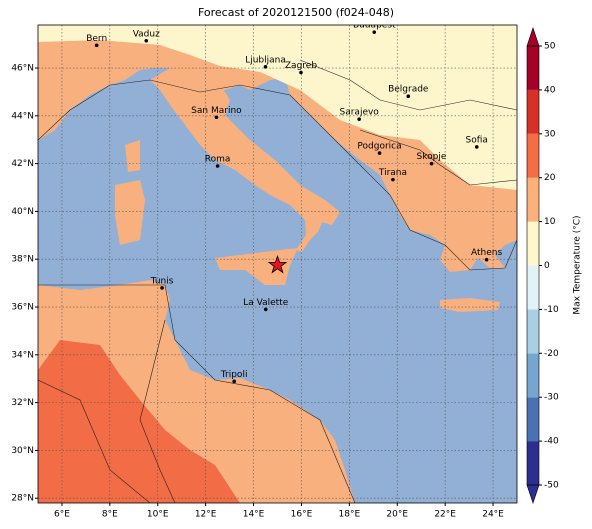 This screenshot has width=592, height=529. Describe the element at coordinates (550, 47) in the screenshot. I see `colorbar-tick-label: 50` at that location.